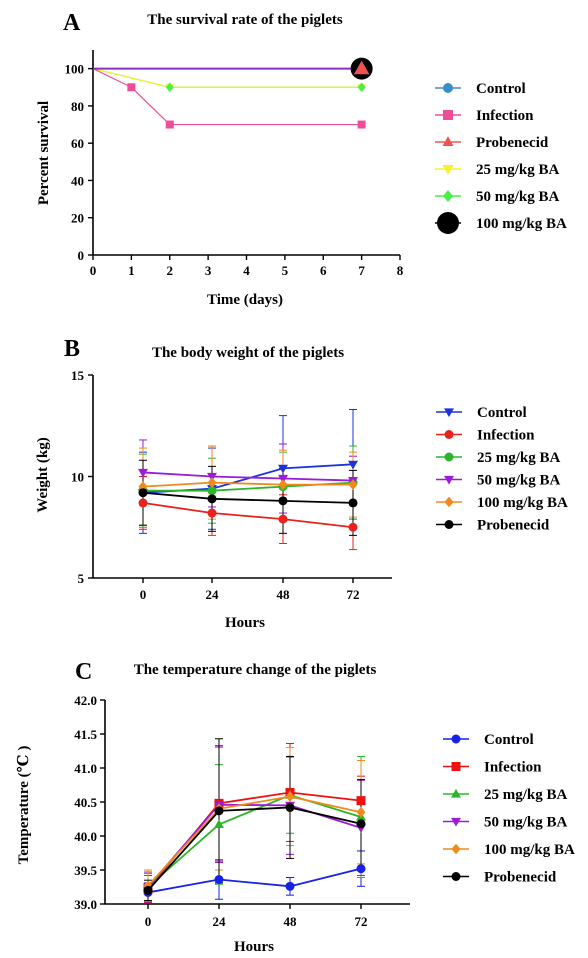 This screenshot has width=588, height=958. Describe the element at coordinates (43, 474) in the screenshot. I see `y-axis-label: Weight (kg)` at that location.